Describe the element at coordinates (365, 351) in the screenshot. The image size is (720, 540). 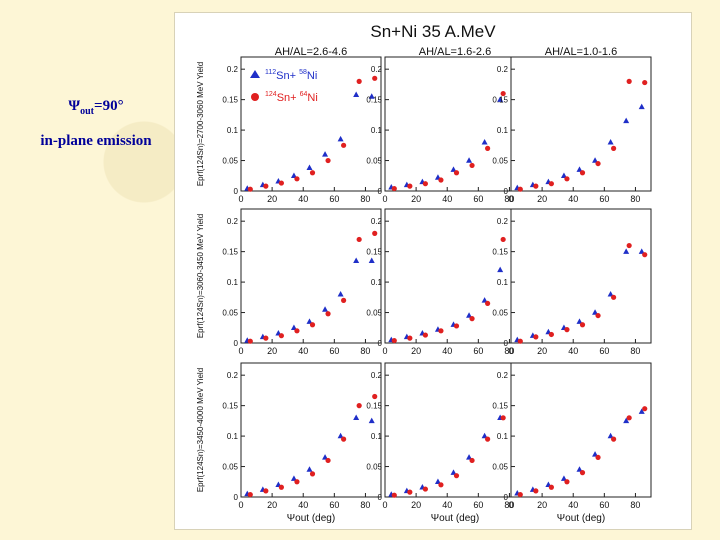
I see `panel-r2c1-xtick-label: 80` at that location.